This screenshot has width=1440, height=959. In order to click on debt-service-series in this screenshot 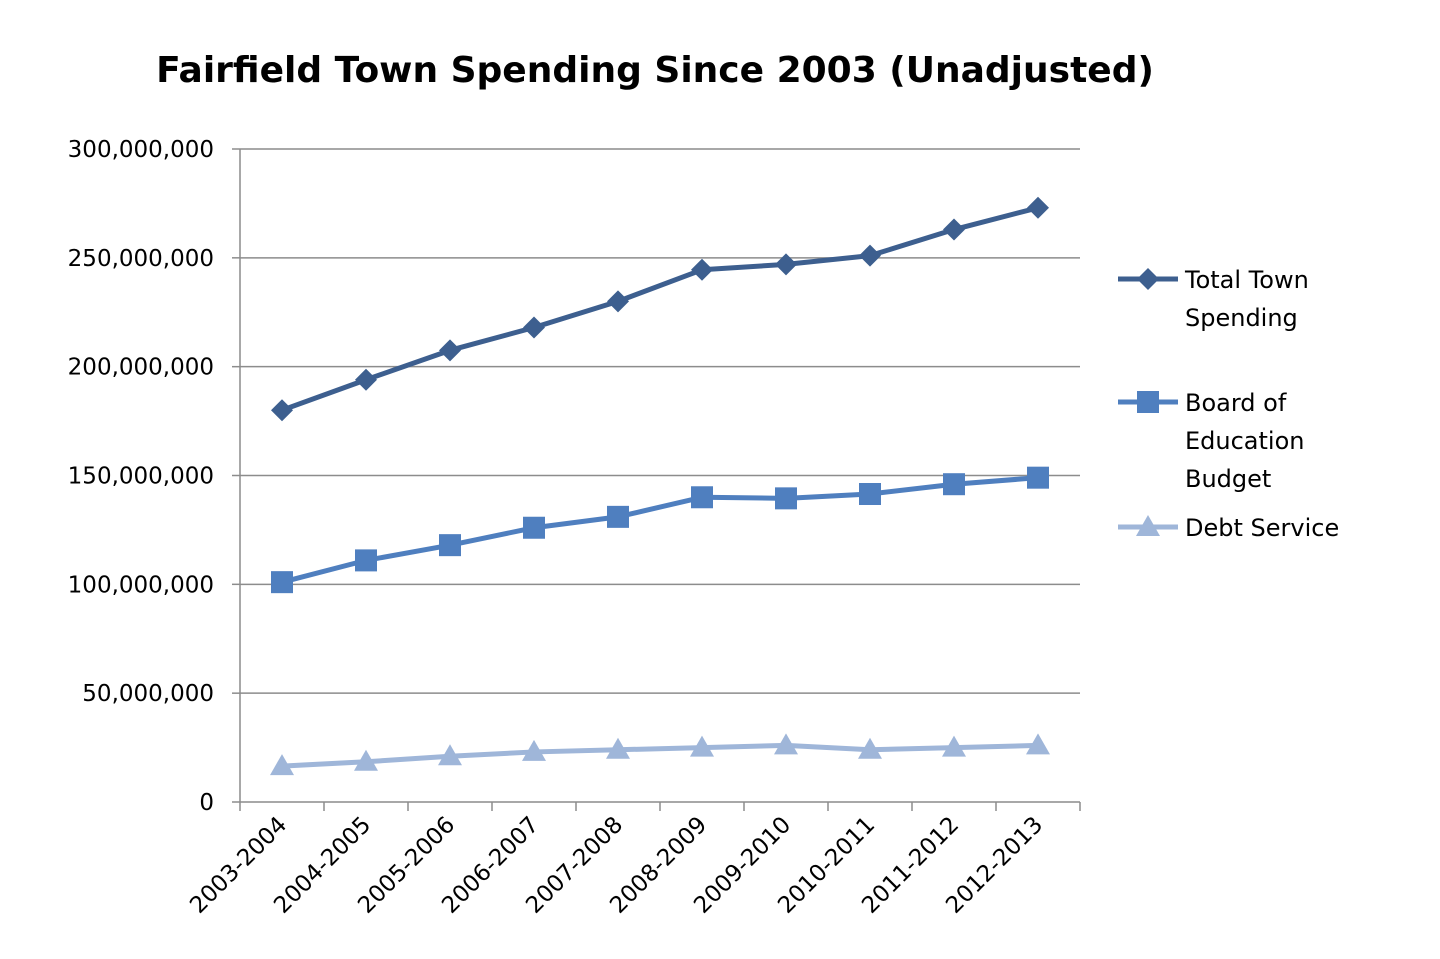, I will do `click(660, 754)`.